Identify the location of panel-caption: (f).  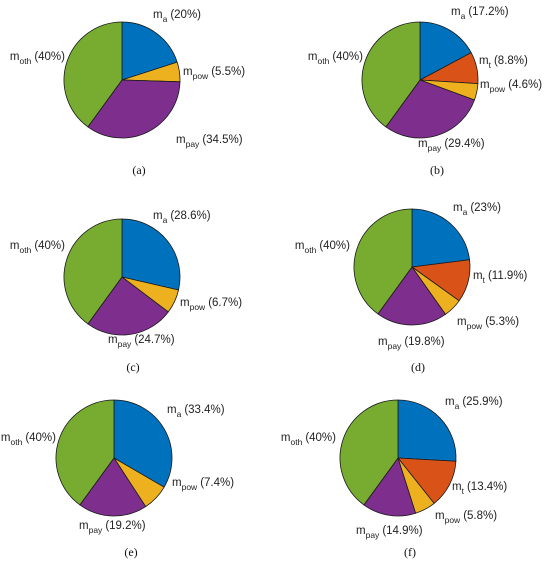
(410, 552).